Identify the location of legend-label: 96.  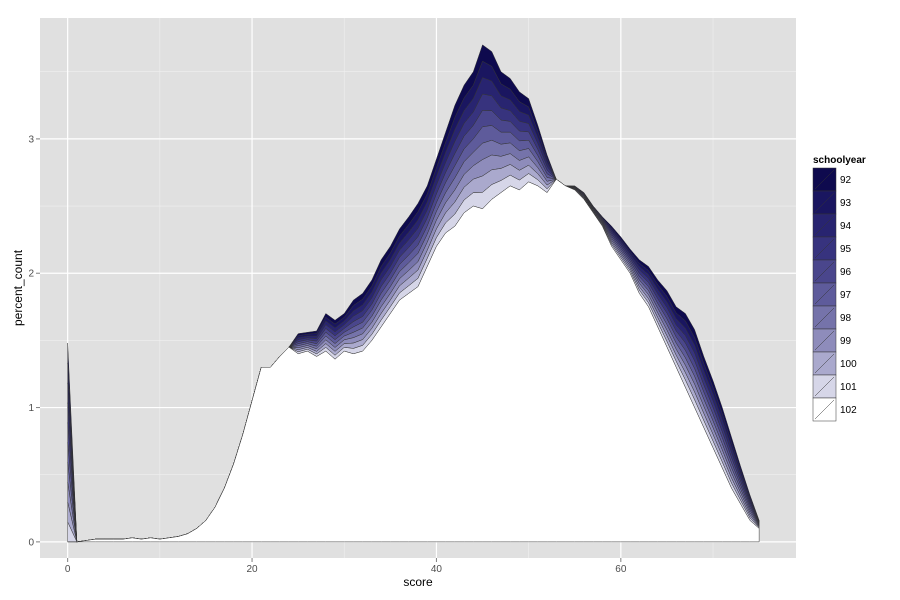
(846, 272).